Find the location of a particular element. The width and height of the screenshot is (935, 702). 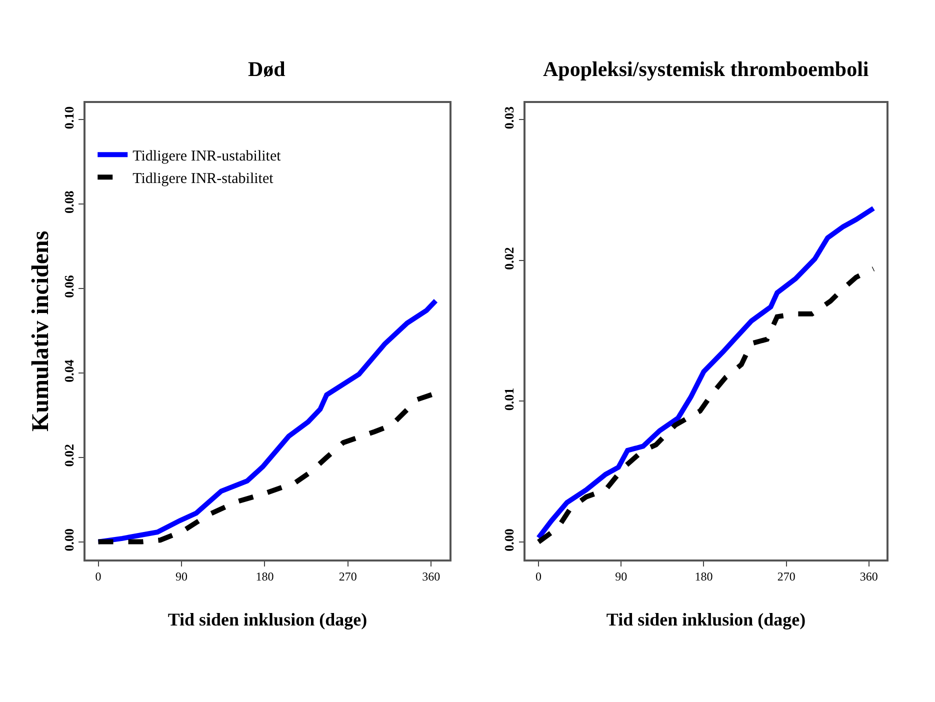

y-tick-label: 0.04 is located at coordinates (68, 370).